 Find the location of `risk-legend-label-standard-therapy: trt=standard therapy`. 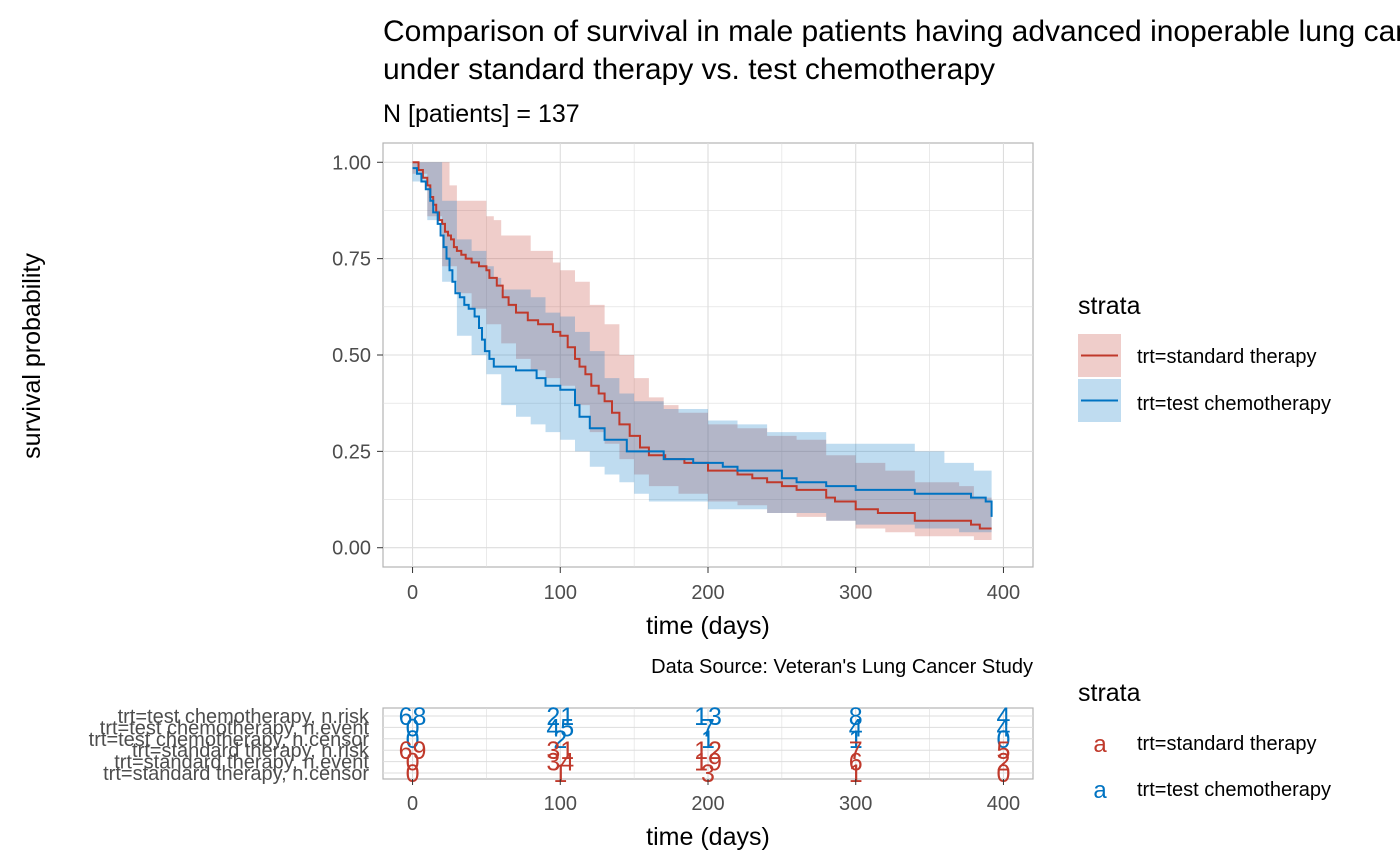

risk-legend-label-standard-therapy: trt=standard therapy is located at coordinates (1227, 744).